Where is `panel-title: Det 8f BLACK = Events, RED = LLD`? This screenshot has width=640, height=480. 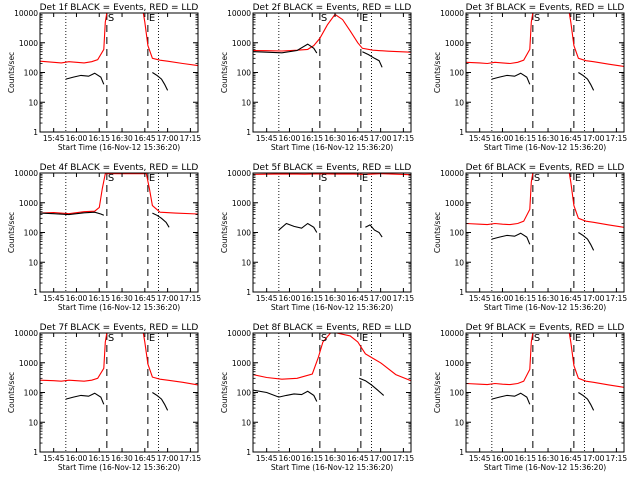
panel-title: Det 8f BLACK = Events, RED = LLD is located at coordinates (332, 328).